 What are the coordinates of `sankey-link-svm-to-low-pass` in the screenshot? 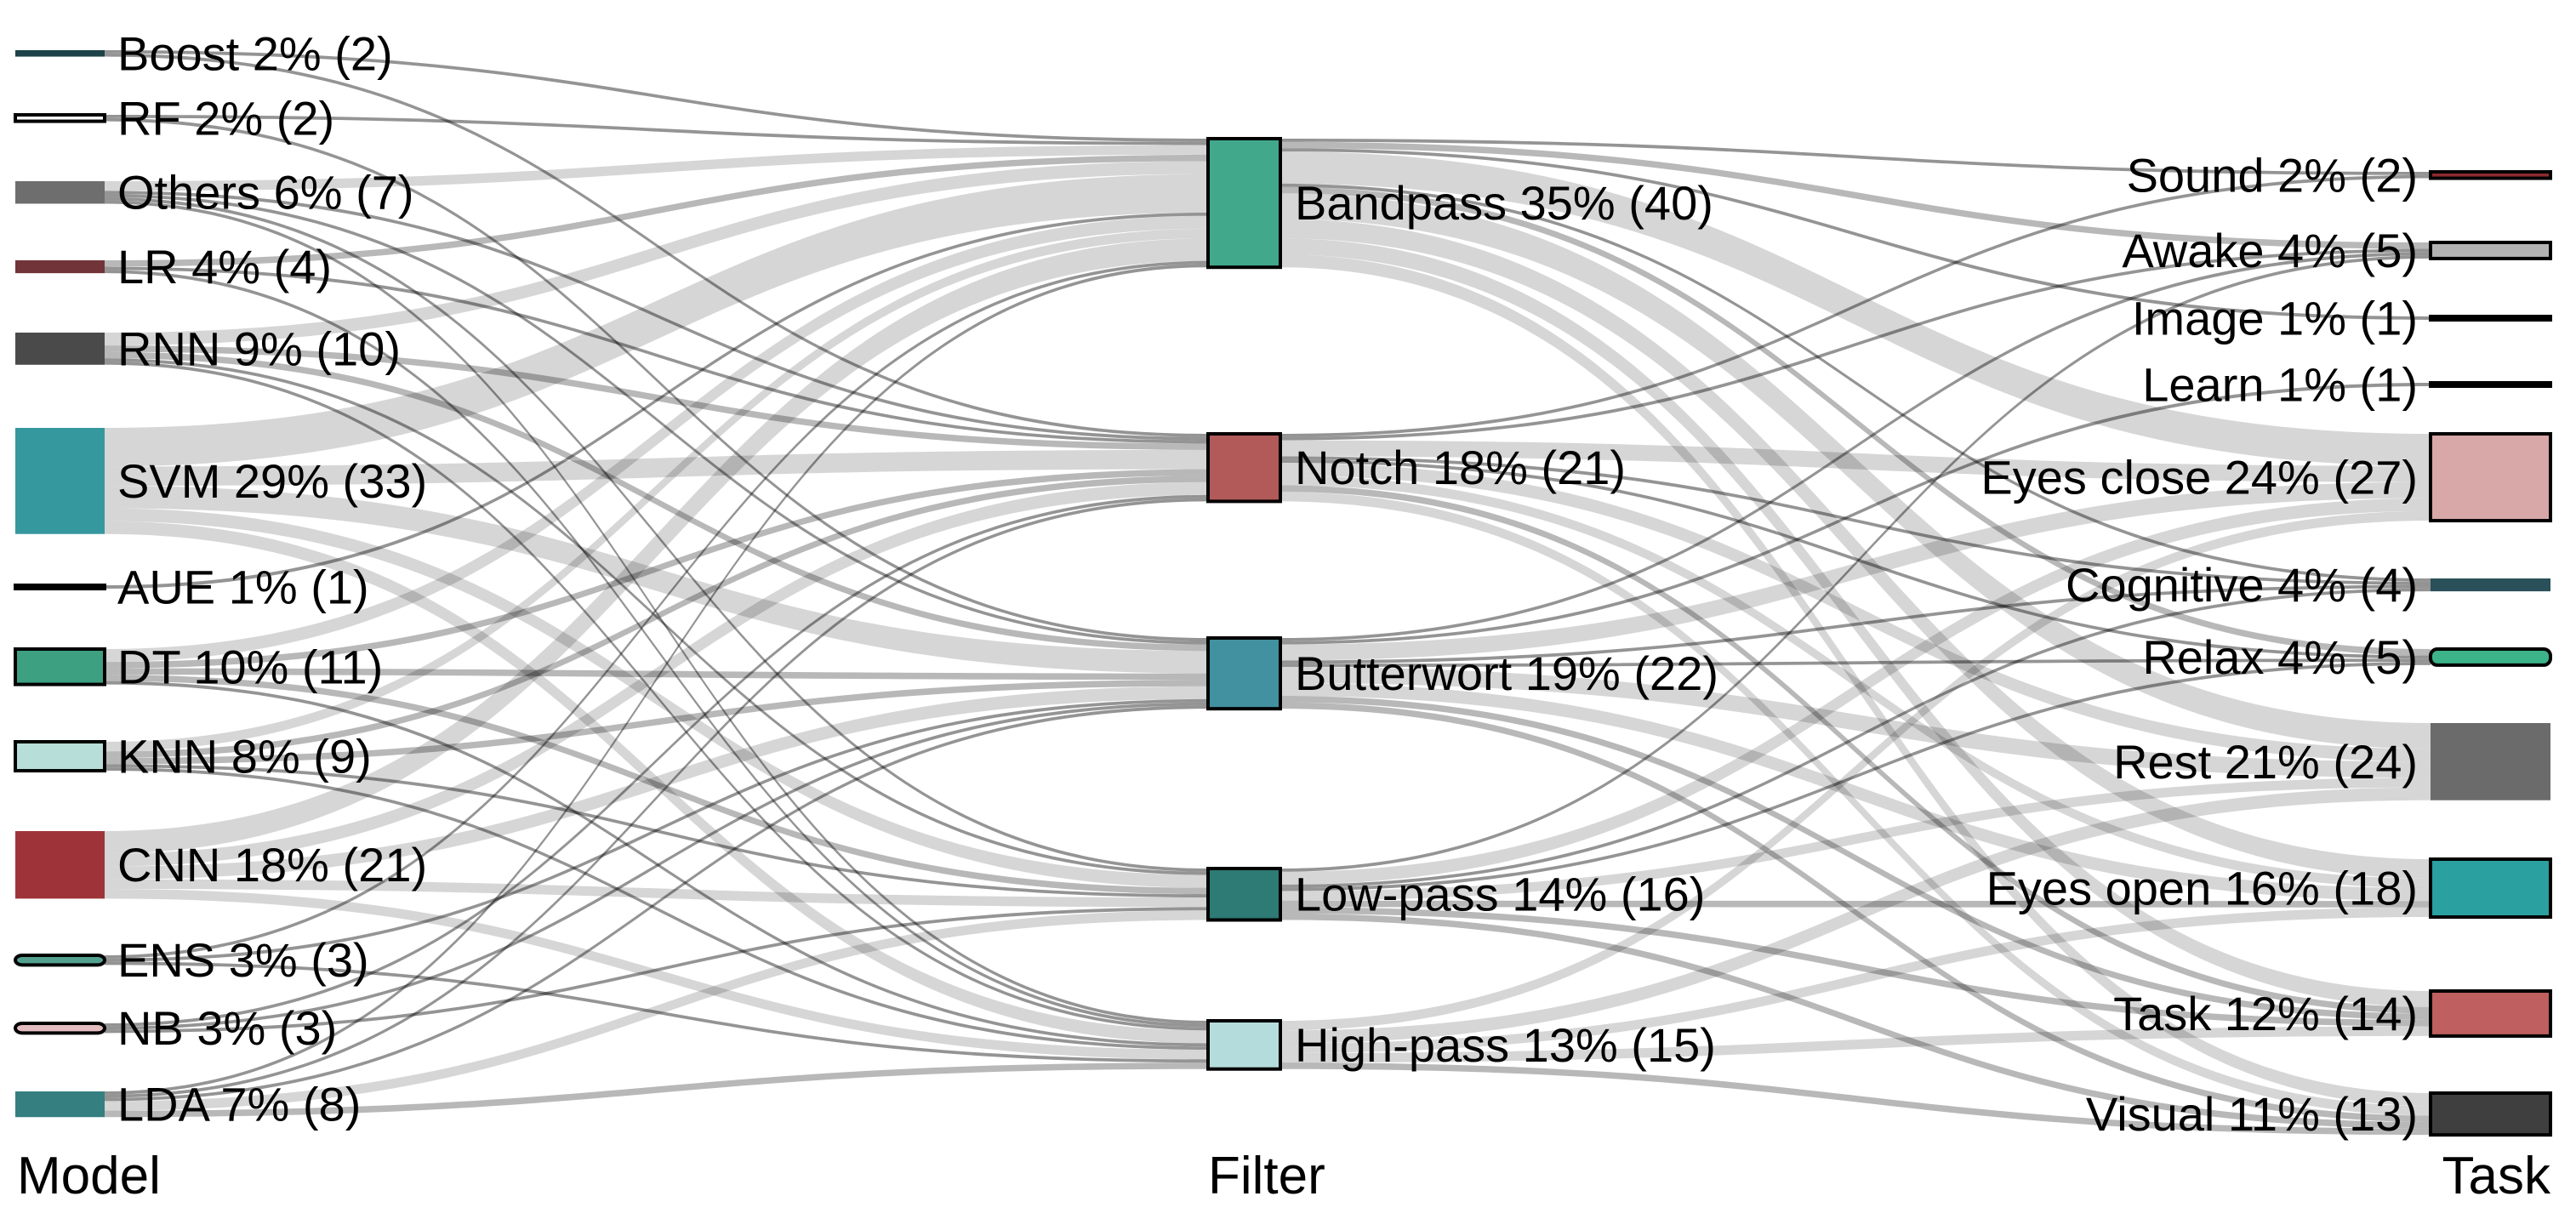 It's located at (656, 698).